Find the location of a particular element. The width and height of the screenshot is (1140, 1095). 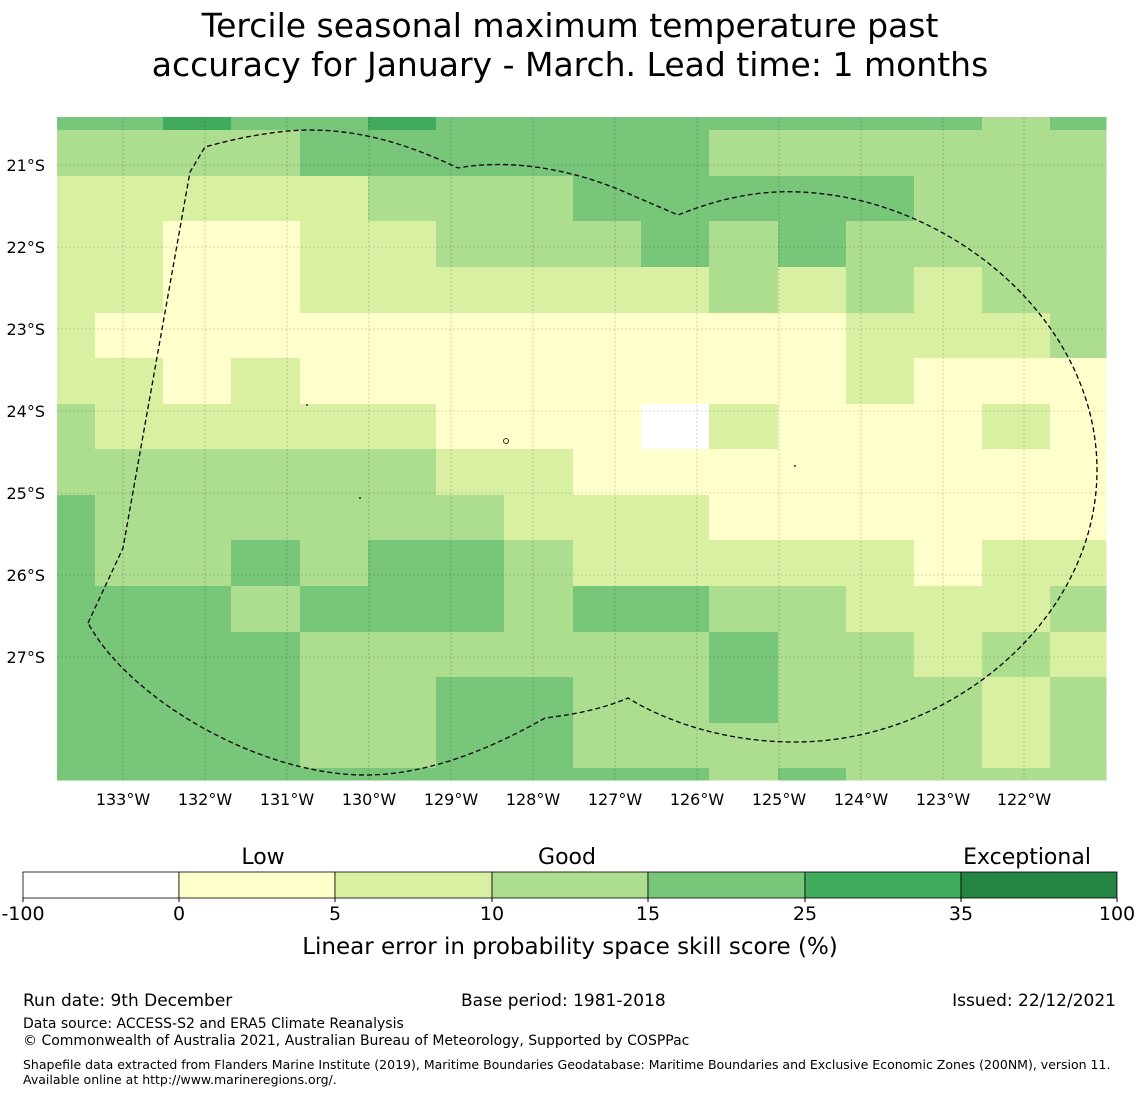

colorbar-tick-label: 5 is located at coordinates (335, 914).